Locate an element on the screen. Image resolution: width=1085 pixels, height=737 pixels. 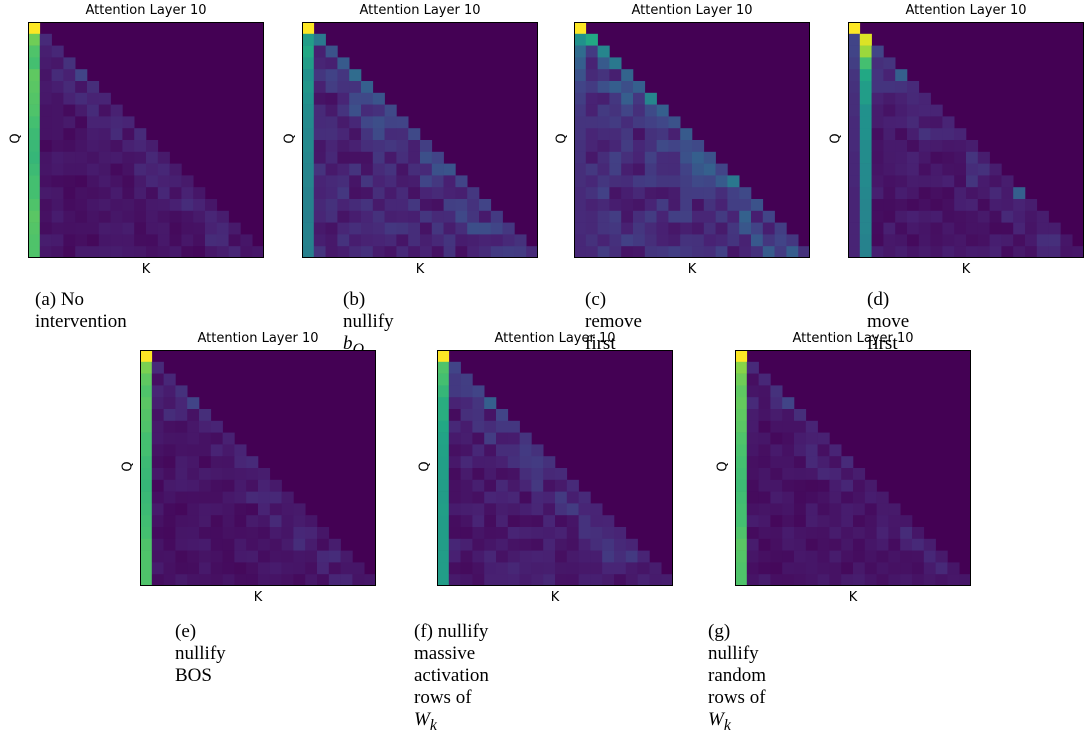
caption-math-2-subscript: k is located at coordinates (433, 725).